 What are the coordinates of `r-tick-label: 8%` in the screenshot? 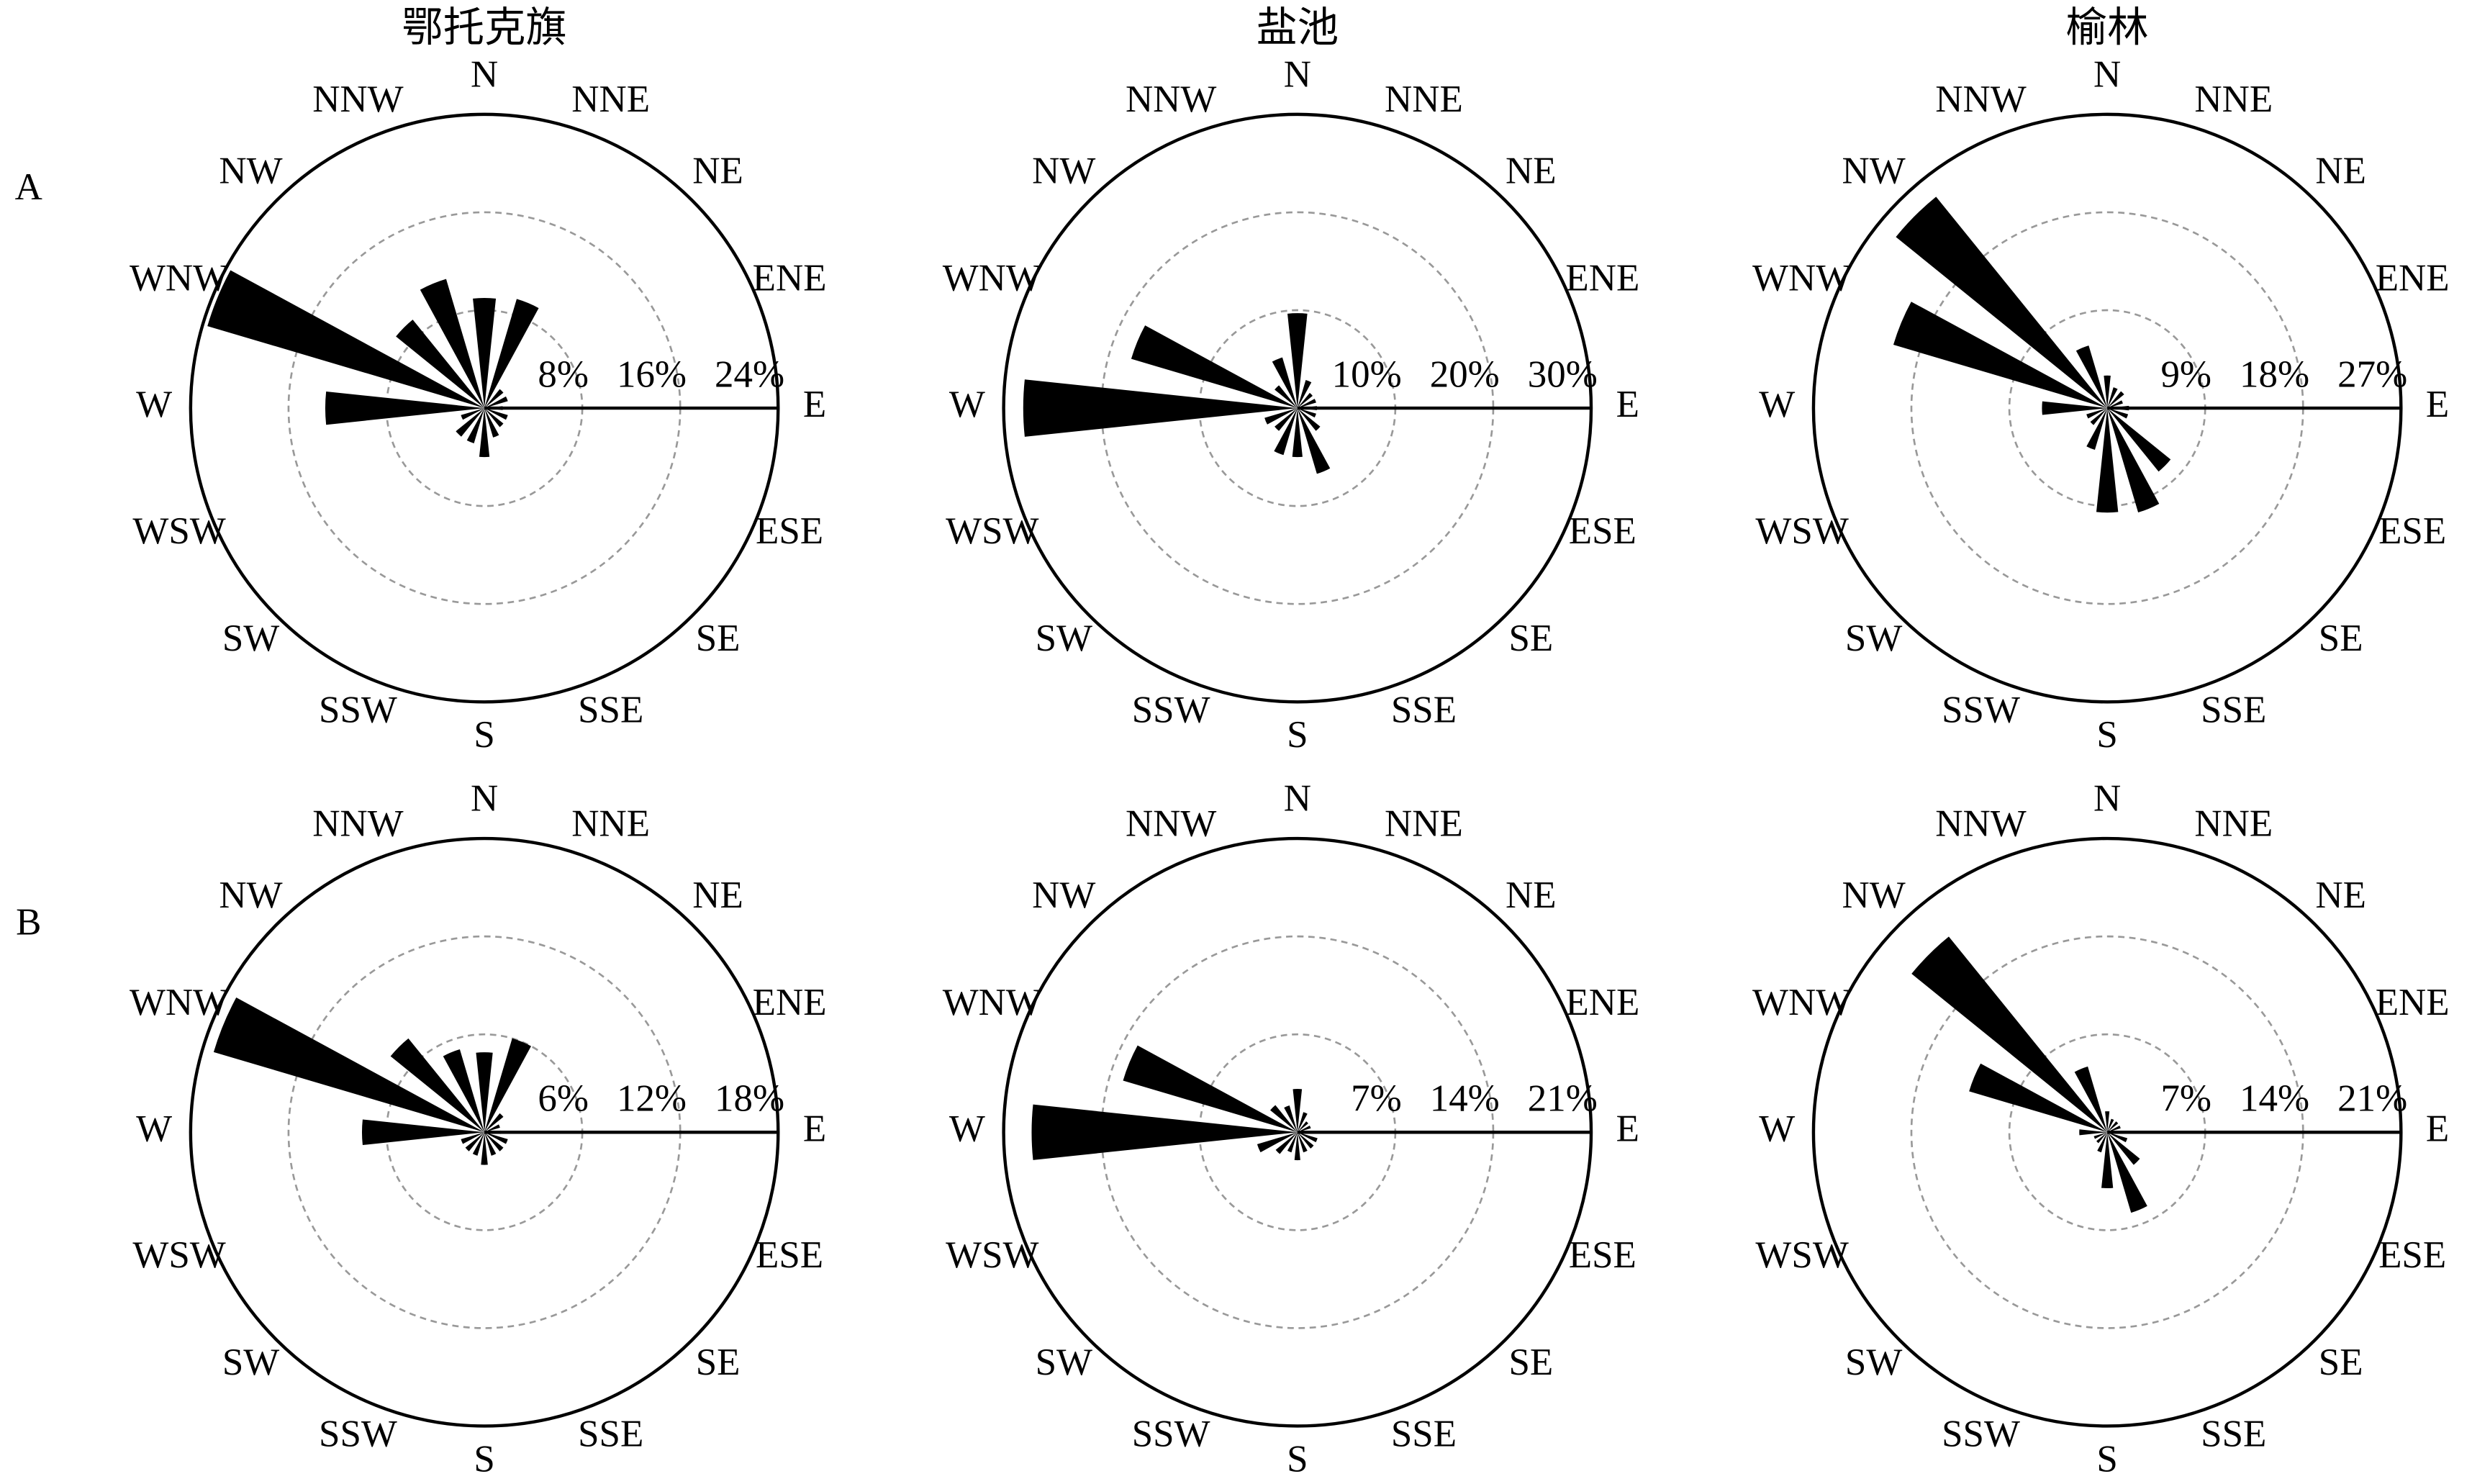 It's located at (563, 374).